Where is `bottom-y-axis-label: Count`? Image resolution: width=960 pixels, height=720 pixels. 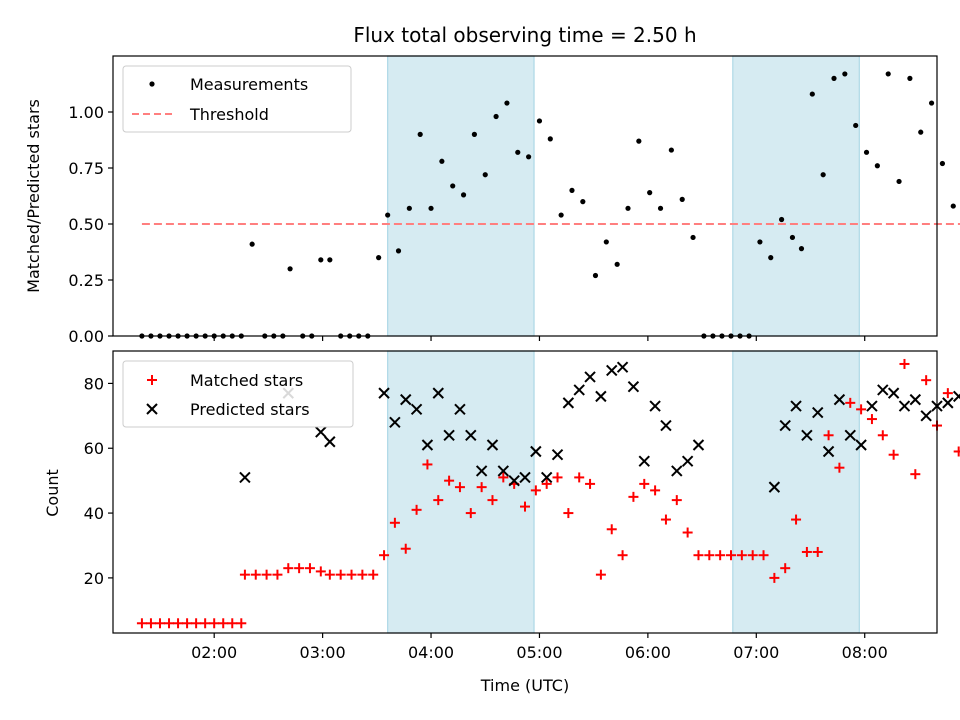
bottom-y-axis-label: Count is located at coordinates (52, 493).